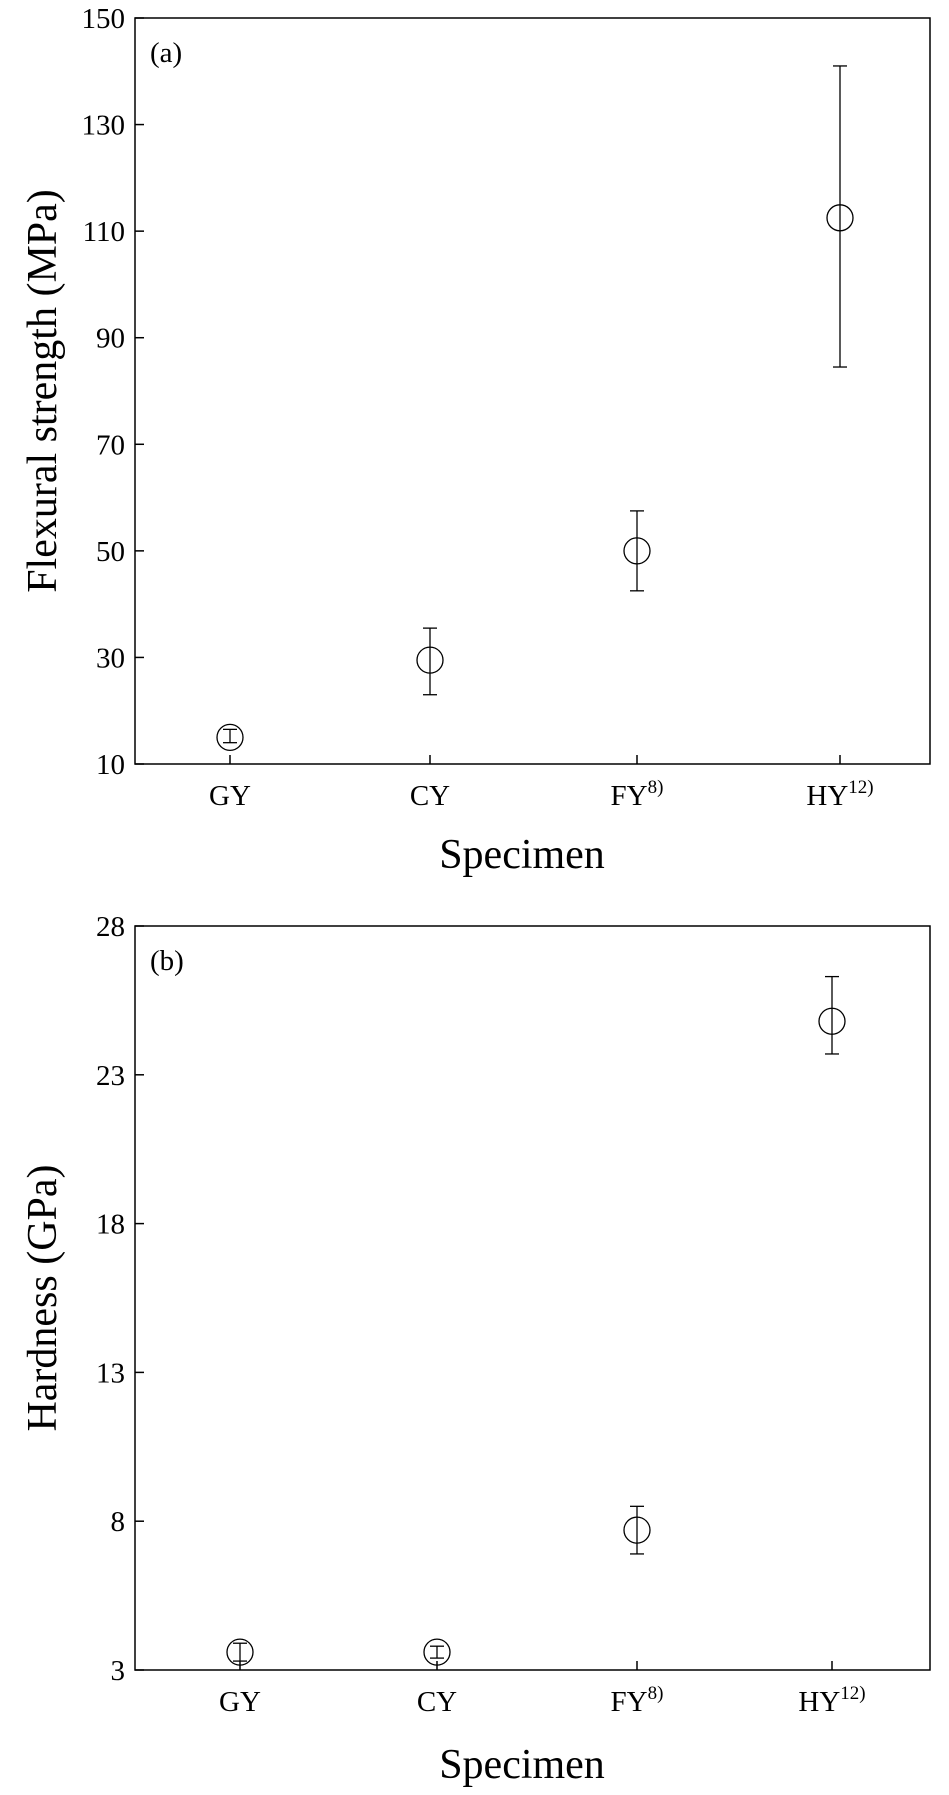 The width and height of the screenshot is (949, 1795). Describe the element at coordinates (104, 232) in the screenshot. I see `y-tick-label: 110` at that location.